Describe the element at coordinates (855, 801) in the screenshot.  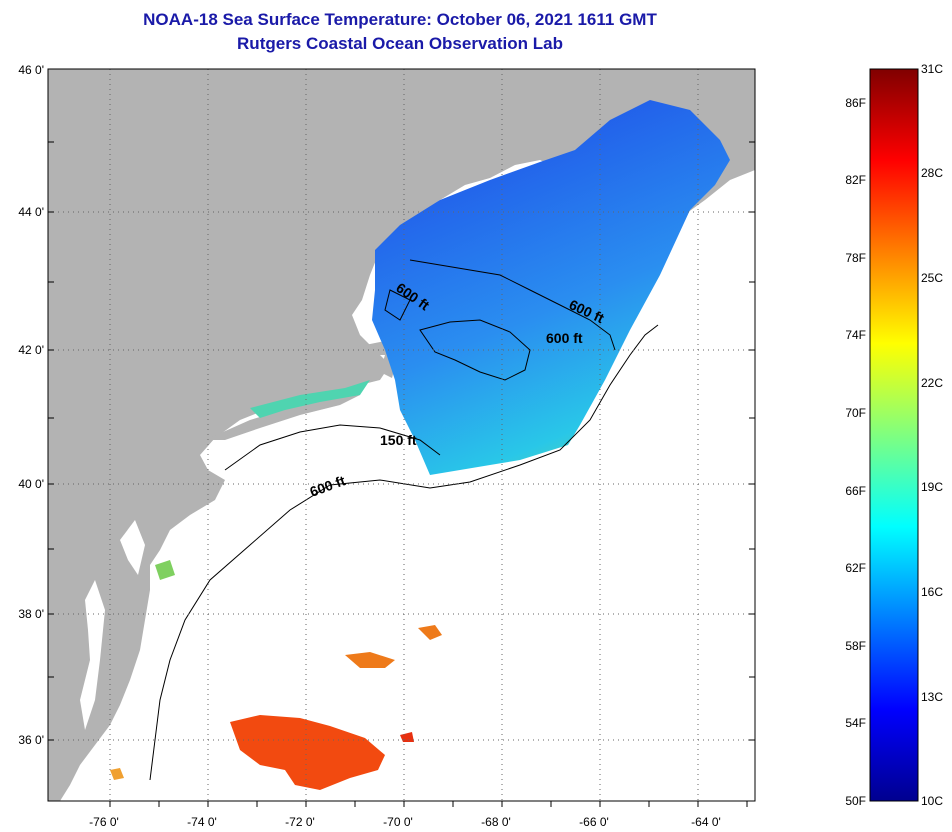
I see `colorbar-f-label: 50F` at that location.